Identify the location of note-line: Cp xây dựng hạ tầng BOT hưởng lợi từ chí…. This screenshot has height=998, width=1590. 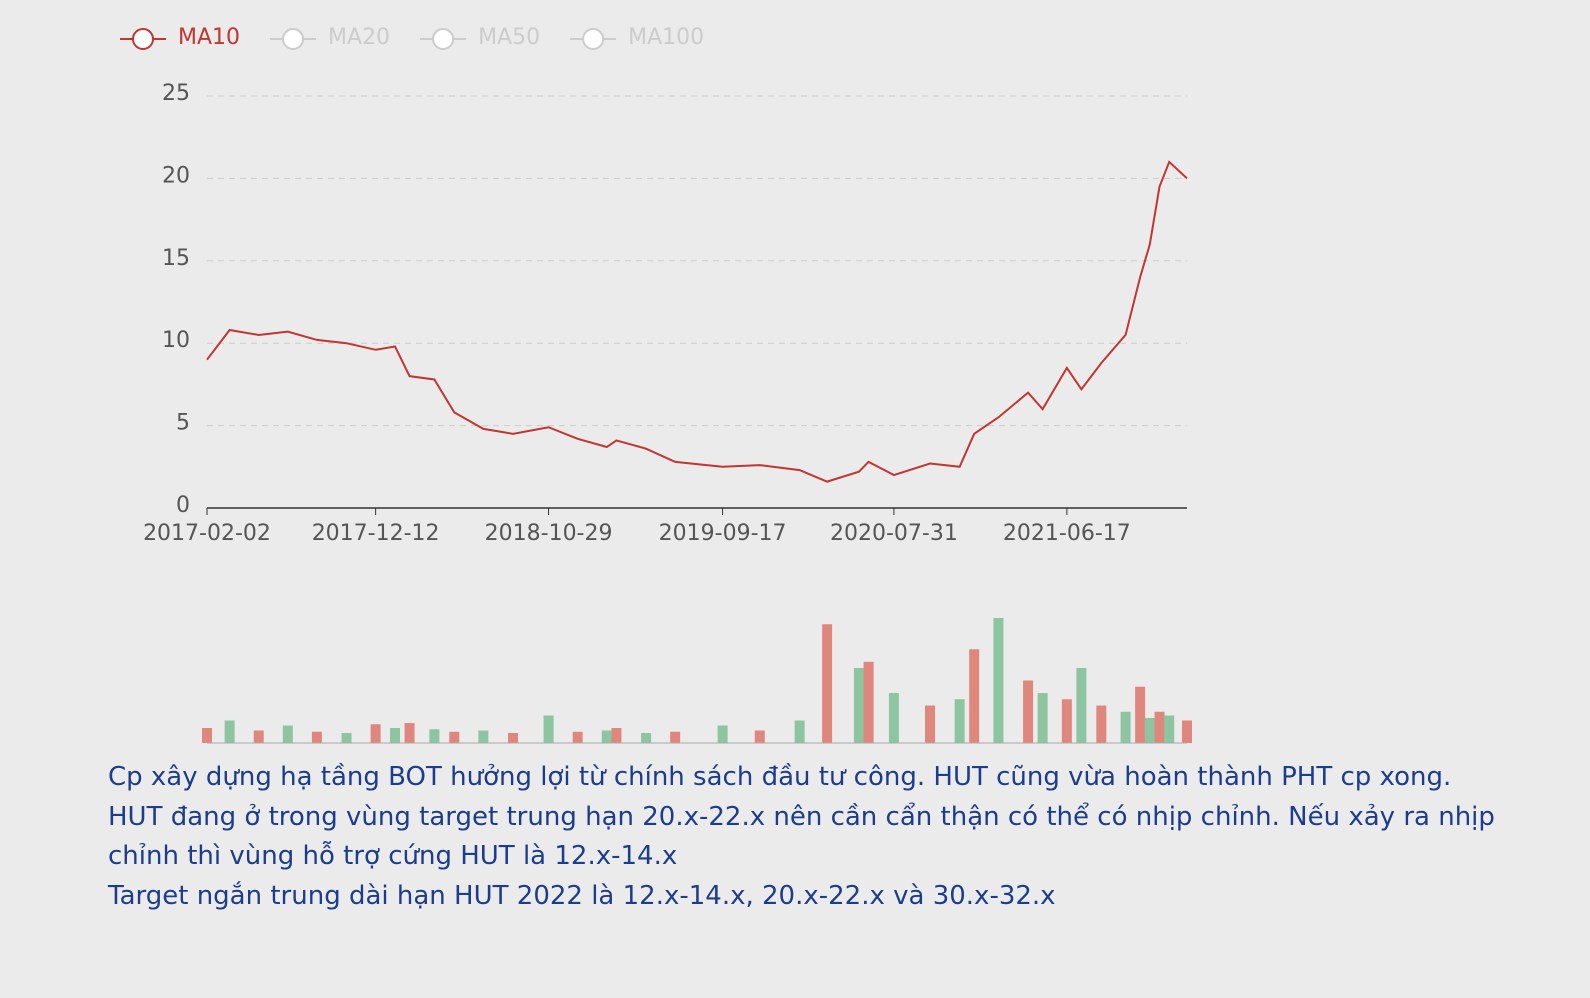
(780, 777).